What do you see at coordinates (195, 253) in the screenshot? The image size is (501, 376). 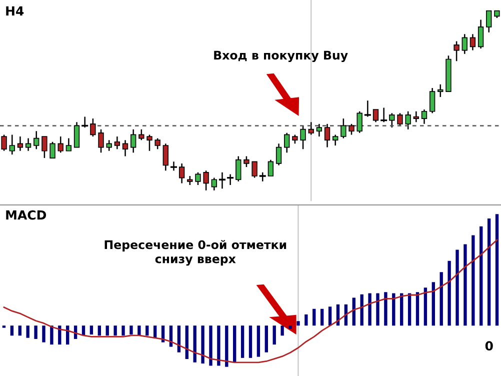 I see `annotation: Пересечение 0-ой отметки снизу вверх` at bounding box center [195, 253].